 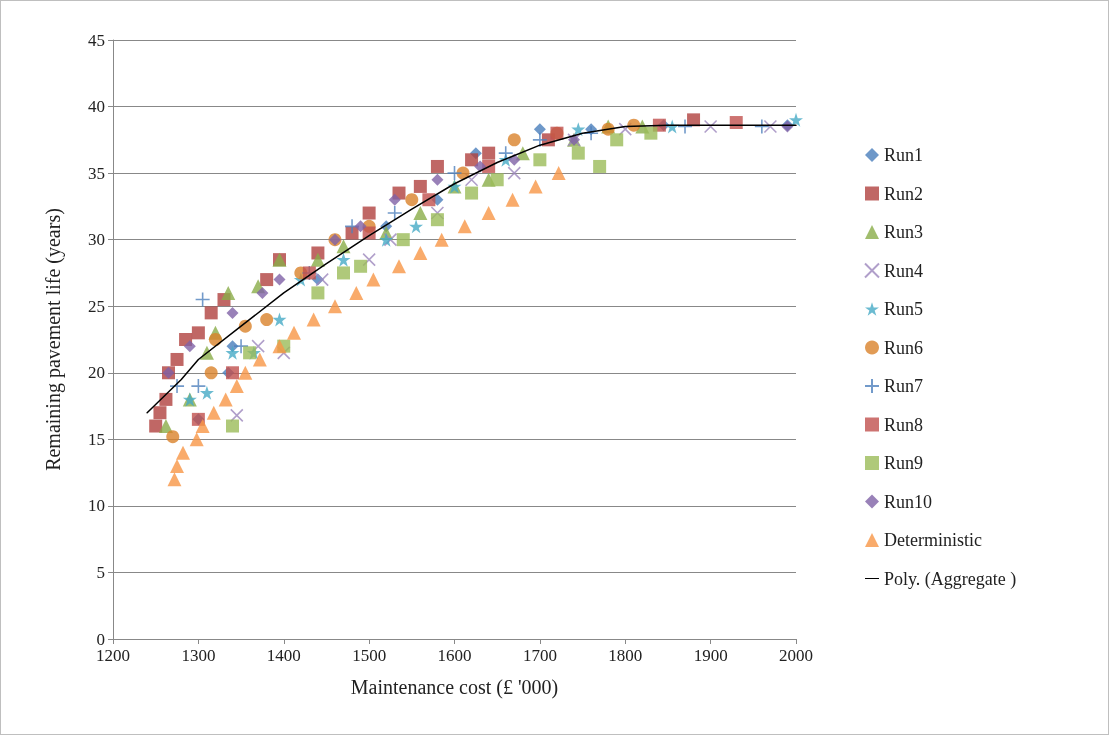 I want to click on legend-label: Run6, so click(x=904, y=347).